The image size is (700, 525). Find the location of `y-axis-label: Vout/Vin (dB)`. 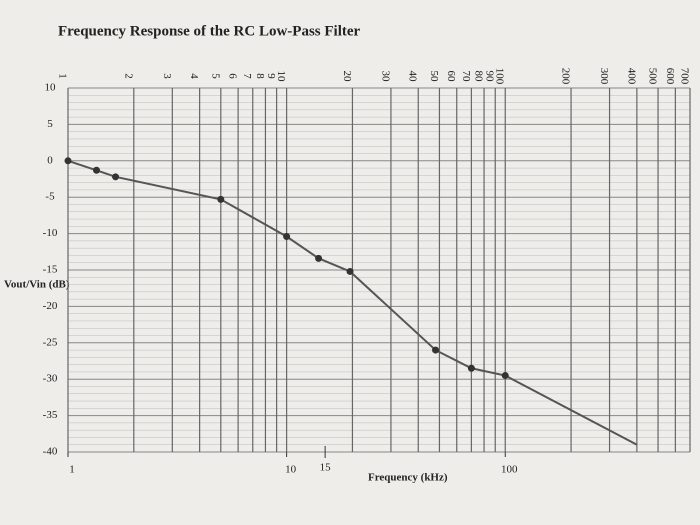

y-axis-label: Vout/Vin (dB) is located at coordinates (37, 285).